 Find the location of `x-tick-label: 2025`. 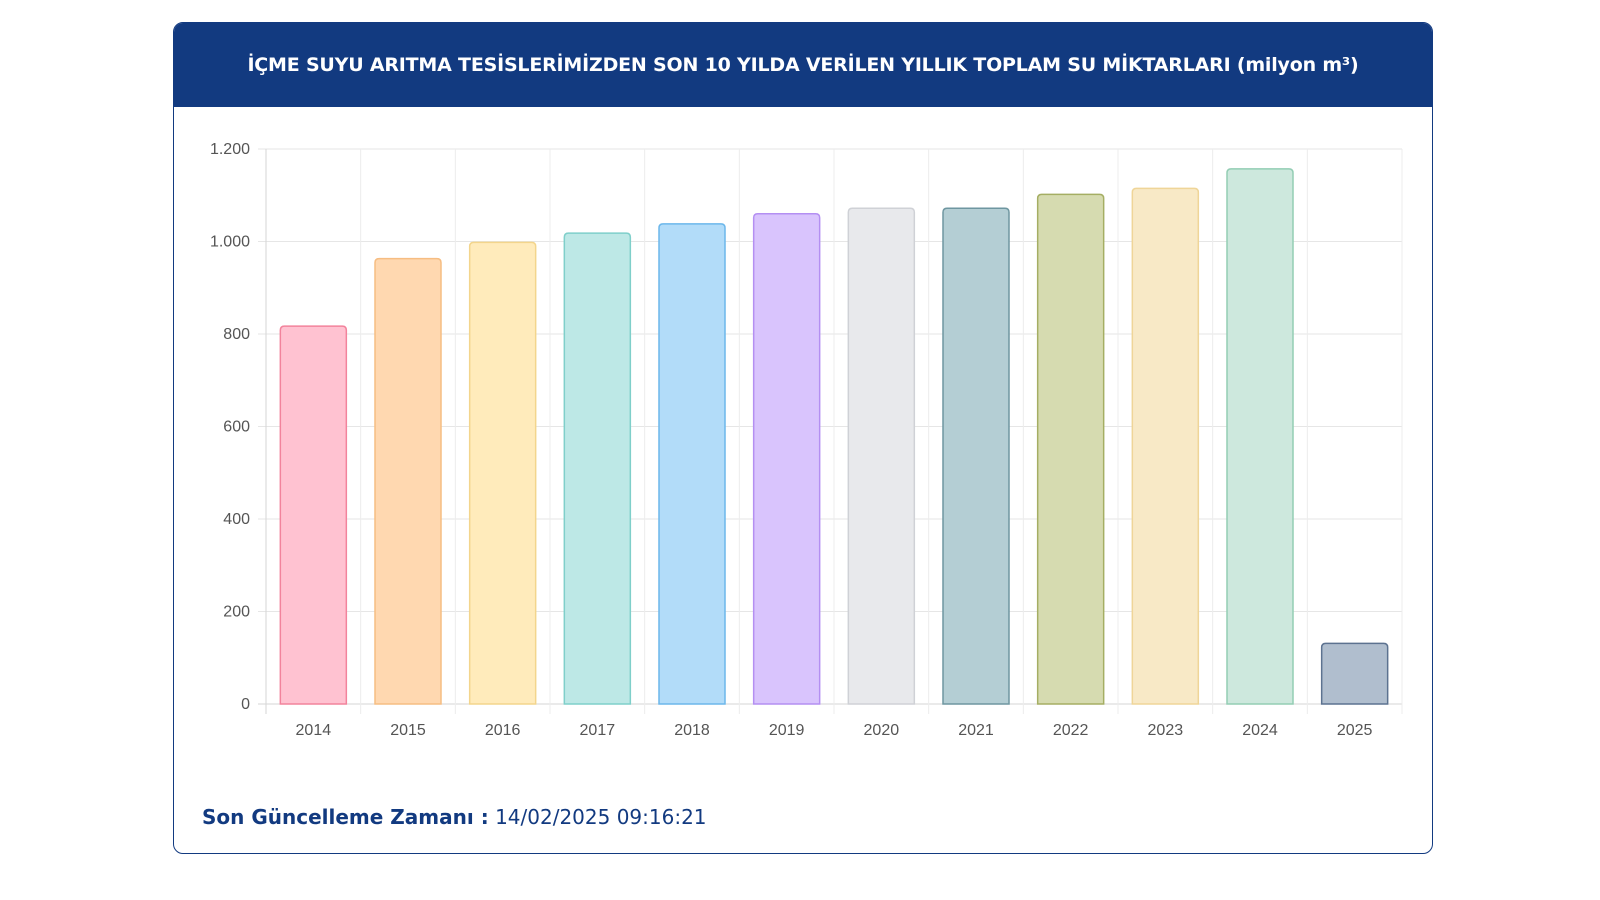

x-tick-label: 2025 is located at coordinates (1355, 730).